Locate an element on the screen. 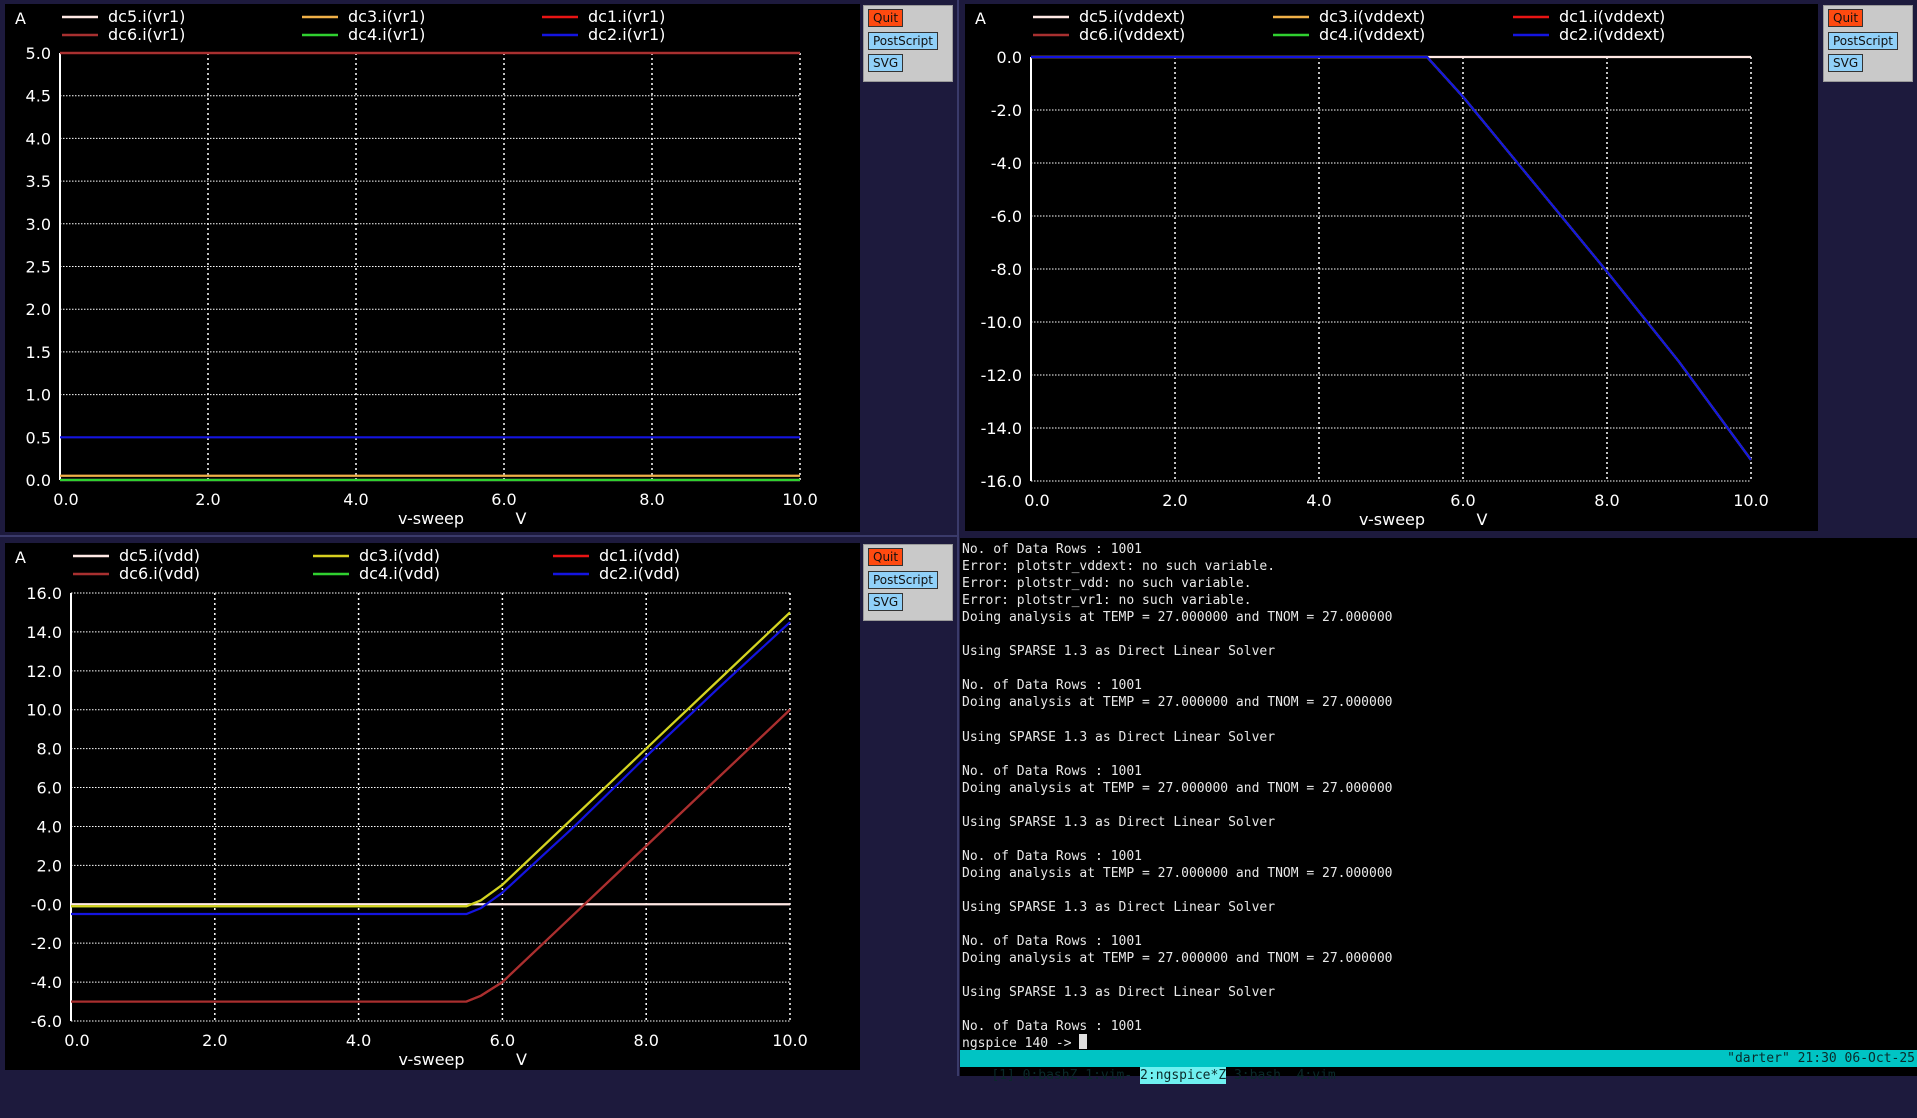 This screenshot has height=1118, width=1917. y-tick-label: 1.5 is located at coordinates (38, 352).